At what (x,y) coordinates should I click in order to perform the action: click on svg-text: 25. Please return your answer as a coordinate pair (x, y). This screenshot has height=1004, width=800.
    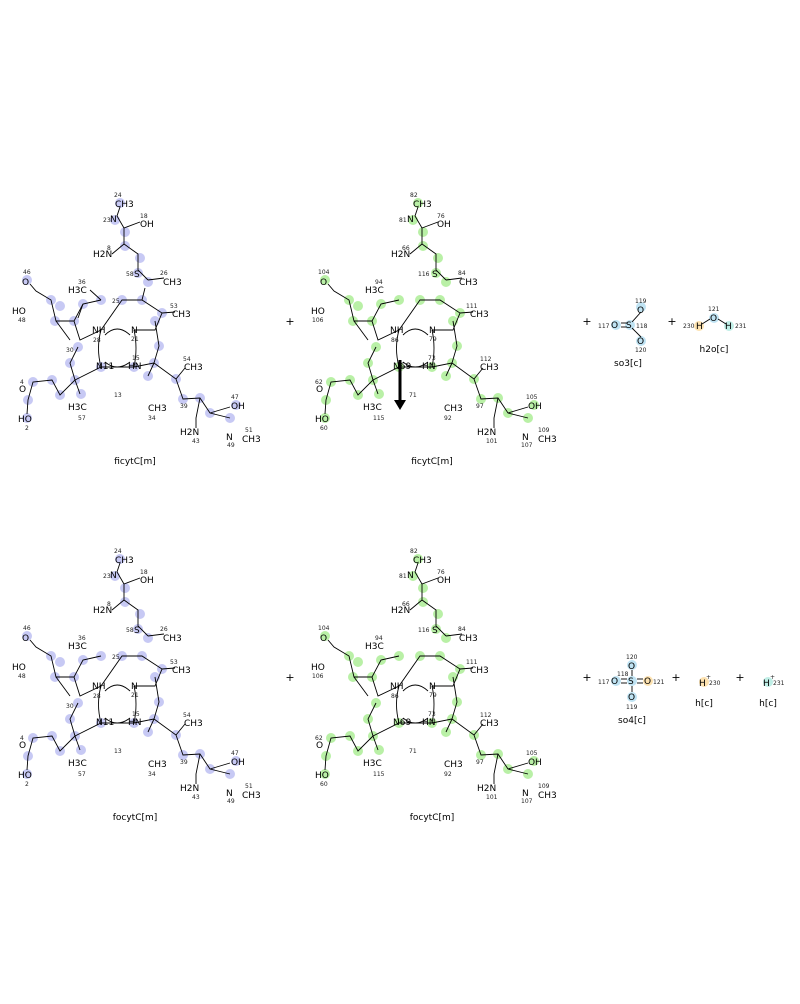
    Looking at the image, I should click on (116, 301).